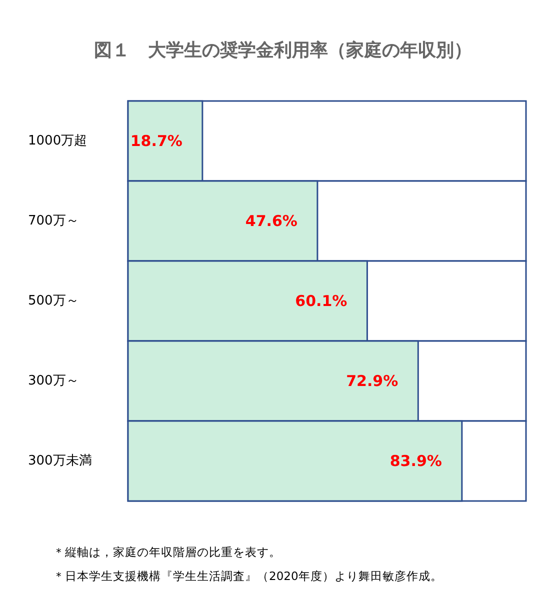 Image resolution: width=550 pixels, height=608 pixels. Describe the element at coordinates (60, 461) in the screenshot. I see `y-tick-label: 300万未満` at that location.